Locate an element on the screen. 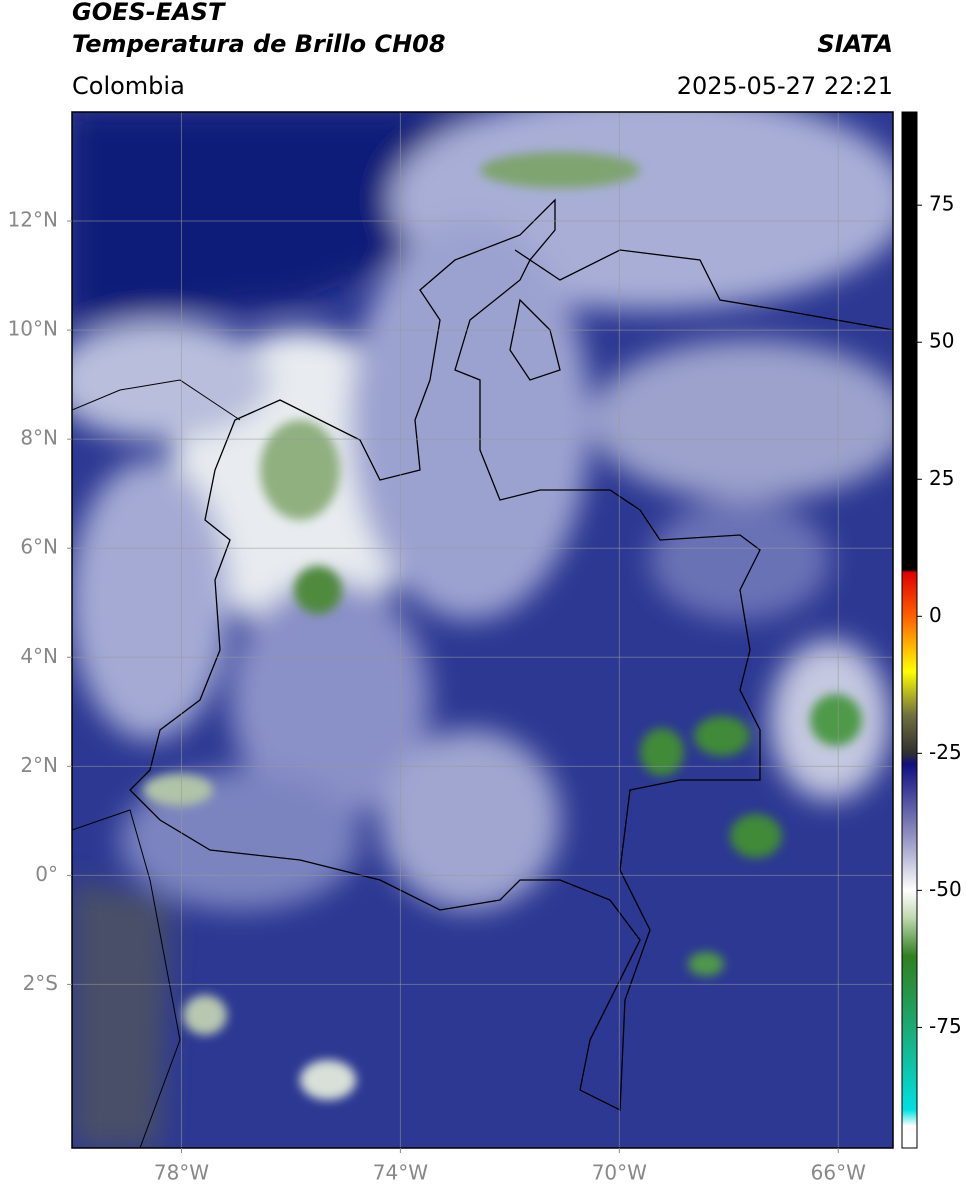 This screenshot has height=1190, width=966. colorbar is located at coordinates (909, 630).